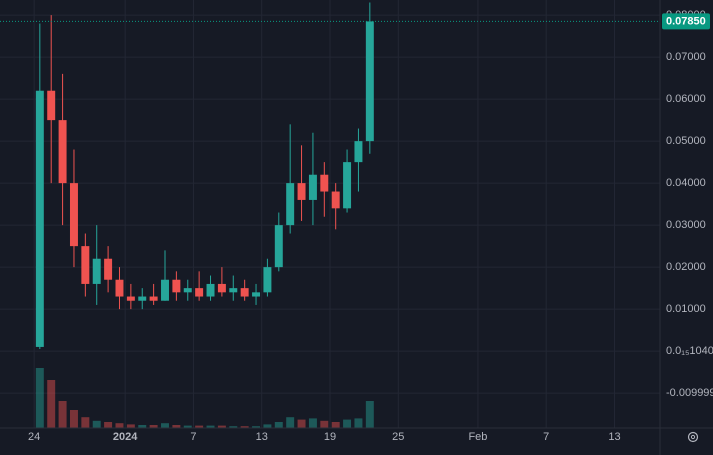 The height and width of the screenshot is (455, 713). What do you see at coordinates (477, 437) in the screenshot?
I see `x-tick-label: Feb` at bounding box center [477, 437].